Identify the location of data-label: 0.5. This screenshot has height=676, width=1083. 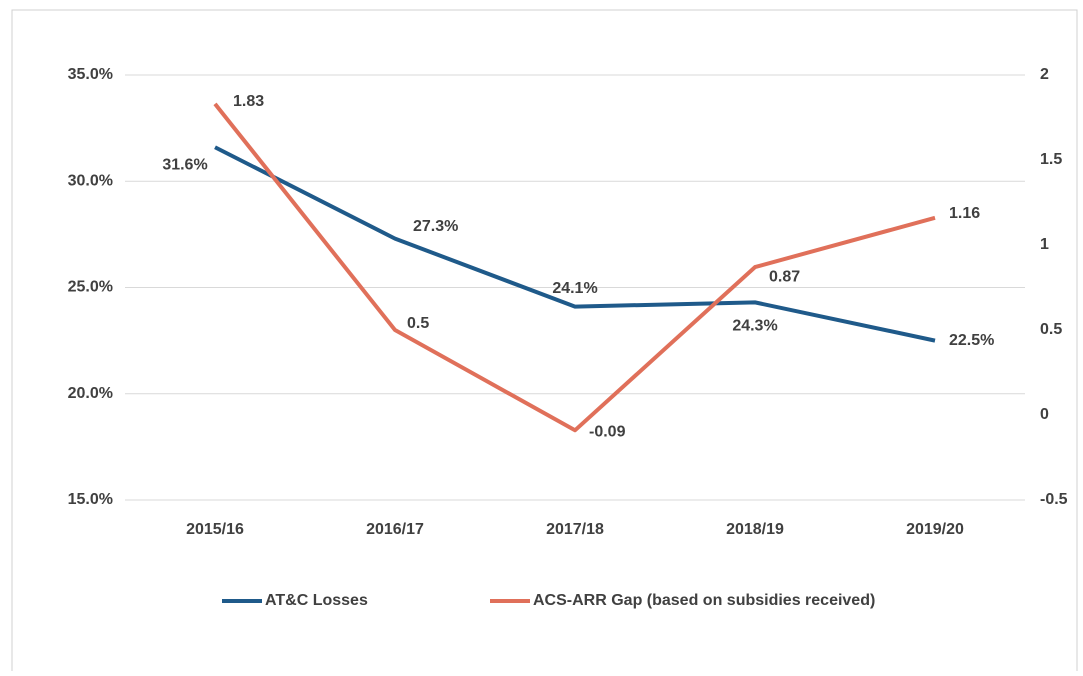
(418, 323).